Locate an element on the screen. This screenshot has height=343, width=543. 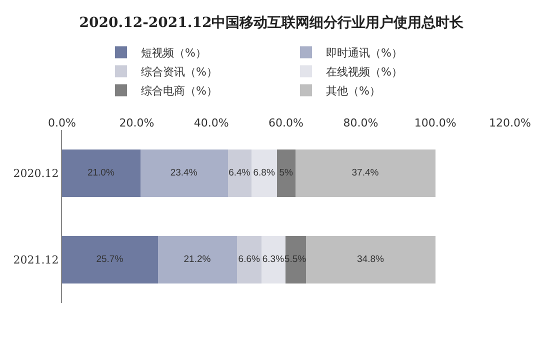
data-label: 25.7% is located at coordinates (110, 260).